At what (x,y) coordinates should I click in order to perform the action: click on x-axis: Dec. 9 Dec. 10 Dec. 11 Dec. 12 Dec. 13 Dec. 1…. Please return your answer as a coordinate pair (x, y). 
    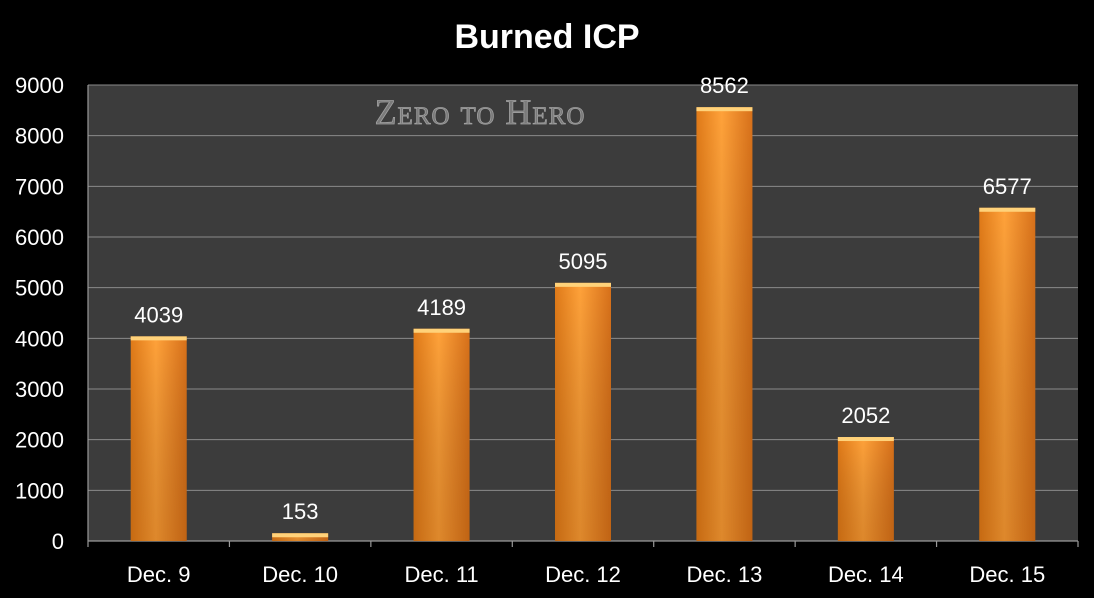
    Looking at the image, I should click on (583, 564).